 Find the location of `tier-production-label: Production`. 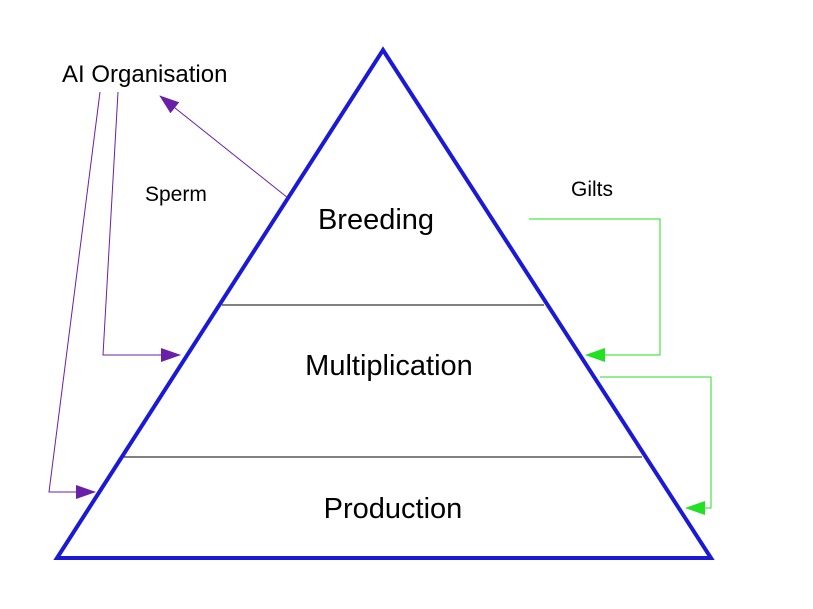

tier-production-label: Production is located at coordinates (393, 509).